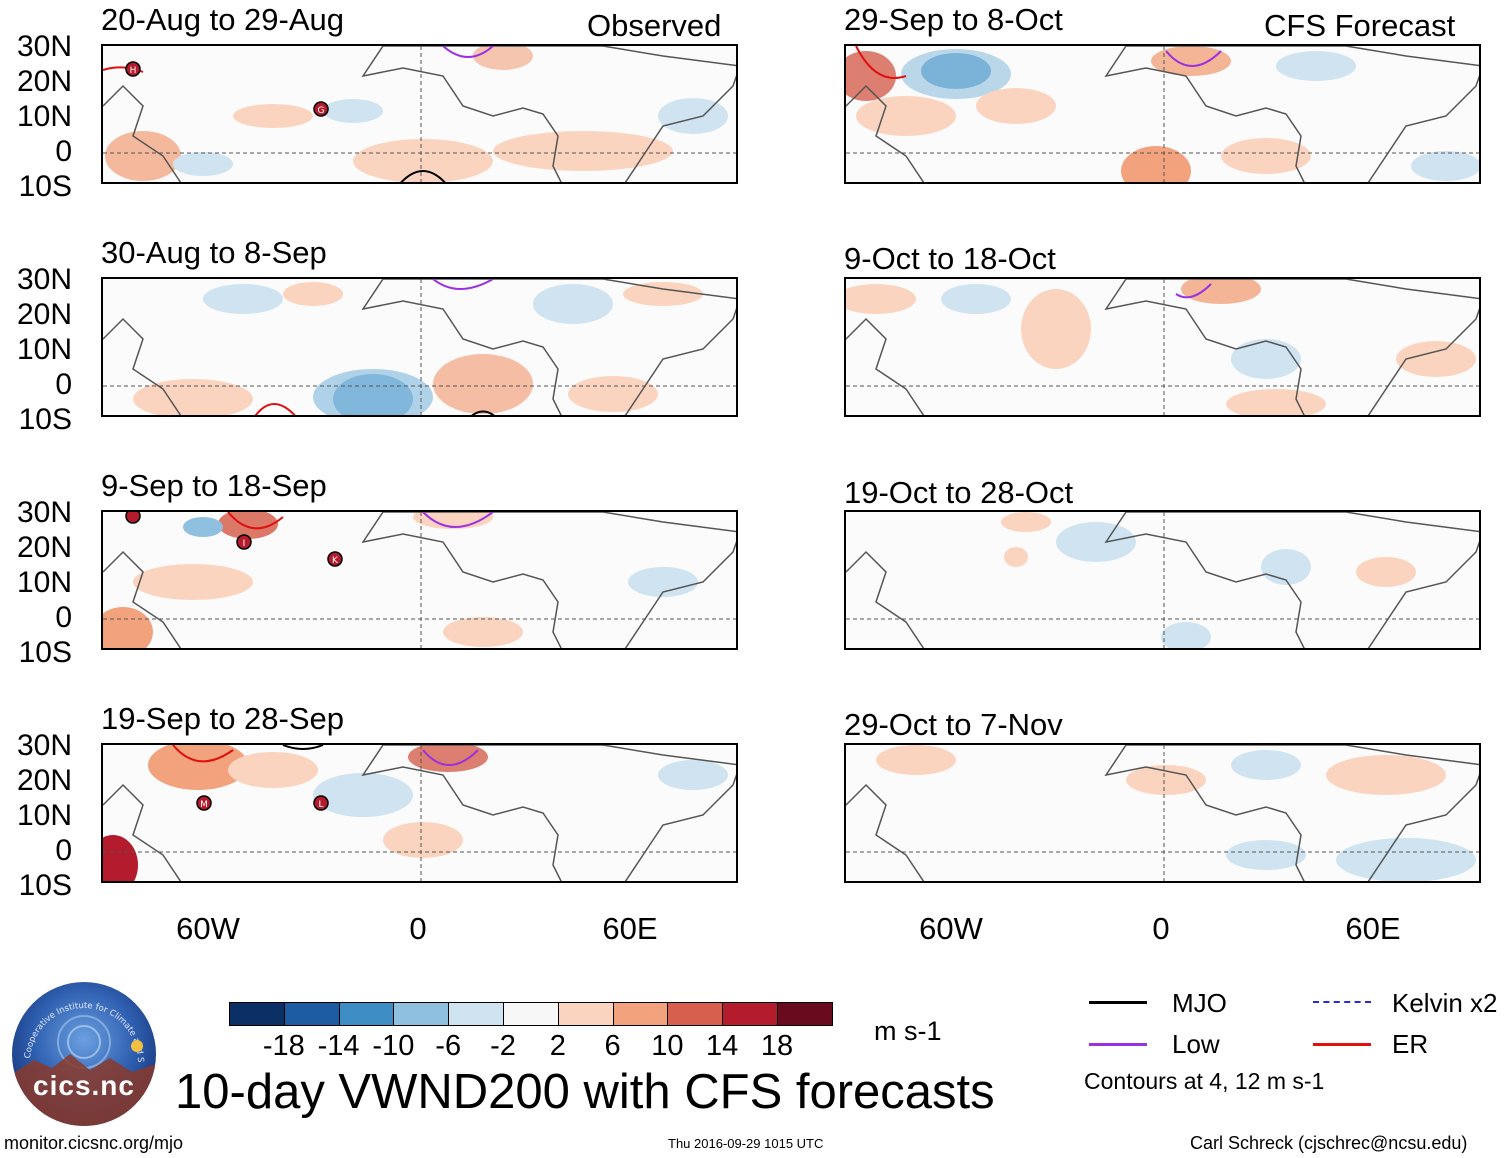 Image resolution: width=1510 pixels, height=1158 pixels. Describe the element at coordinates (320, 805) in the screenshot. I see `storm-label-l: L` at that location.